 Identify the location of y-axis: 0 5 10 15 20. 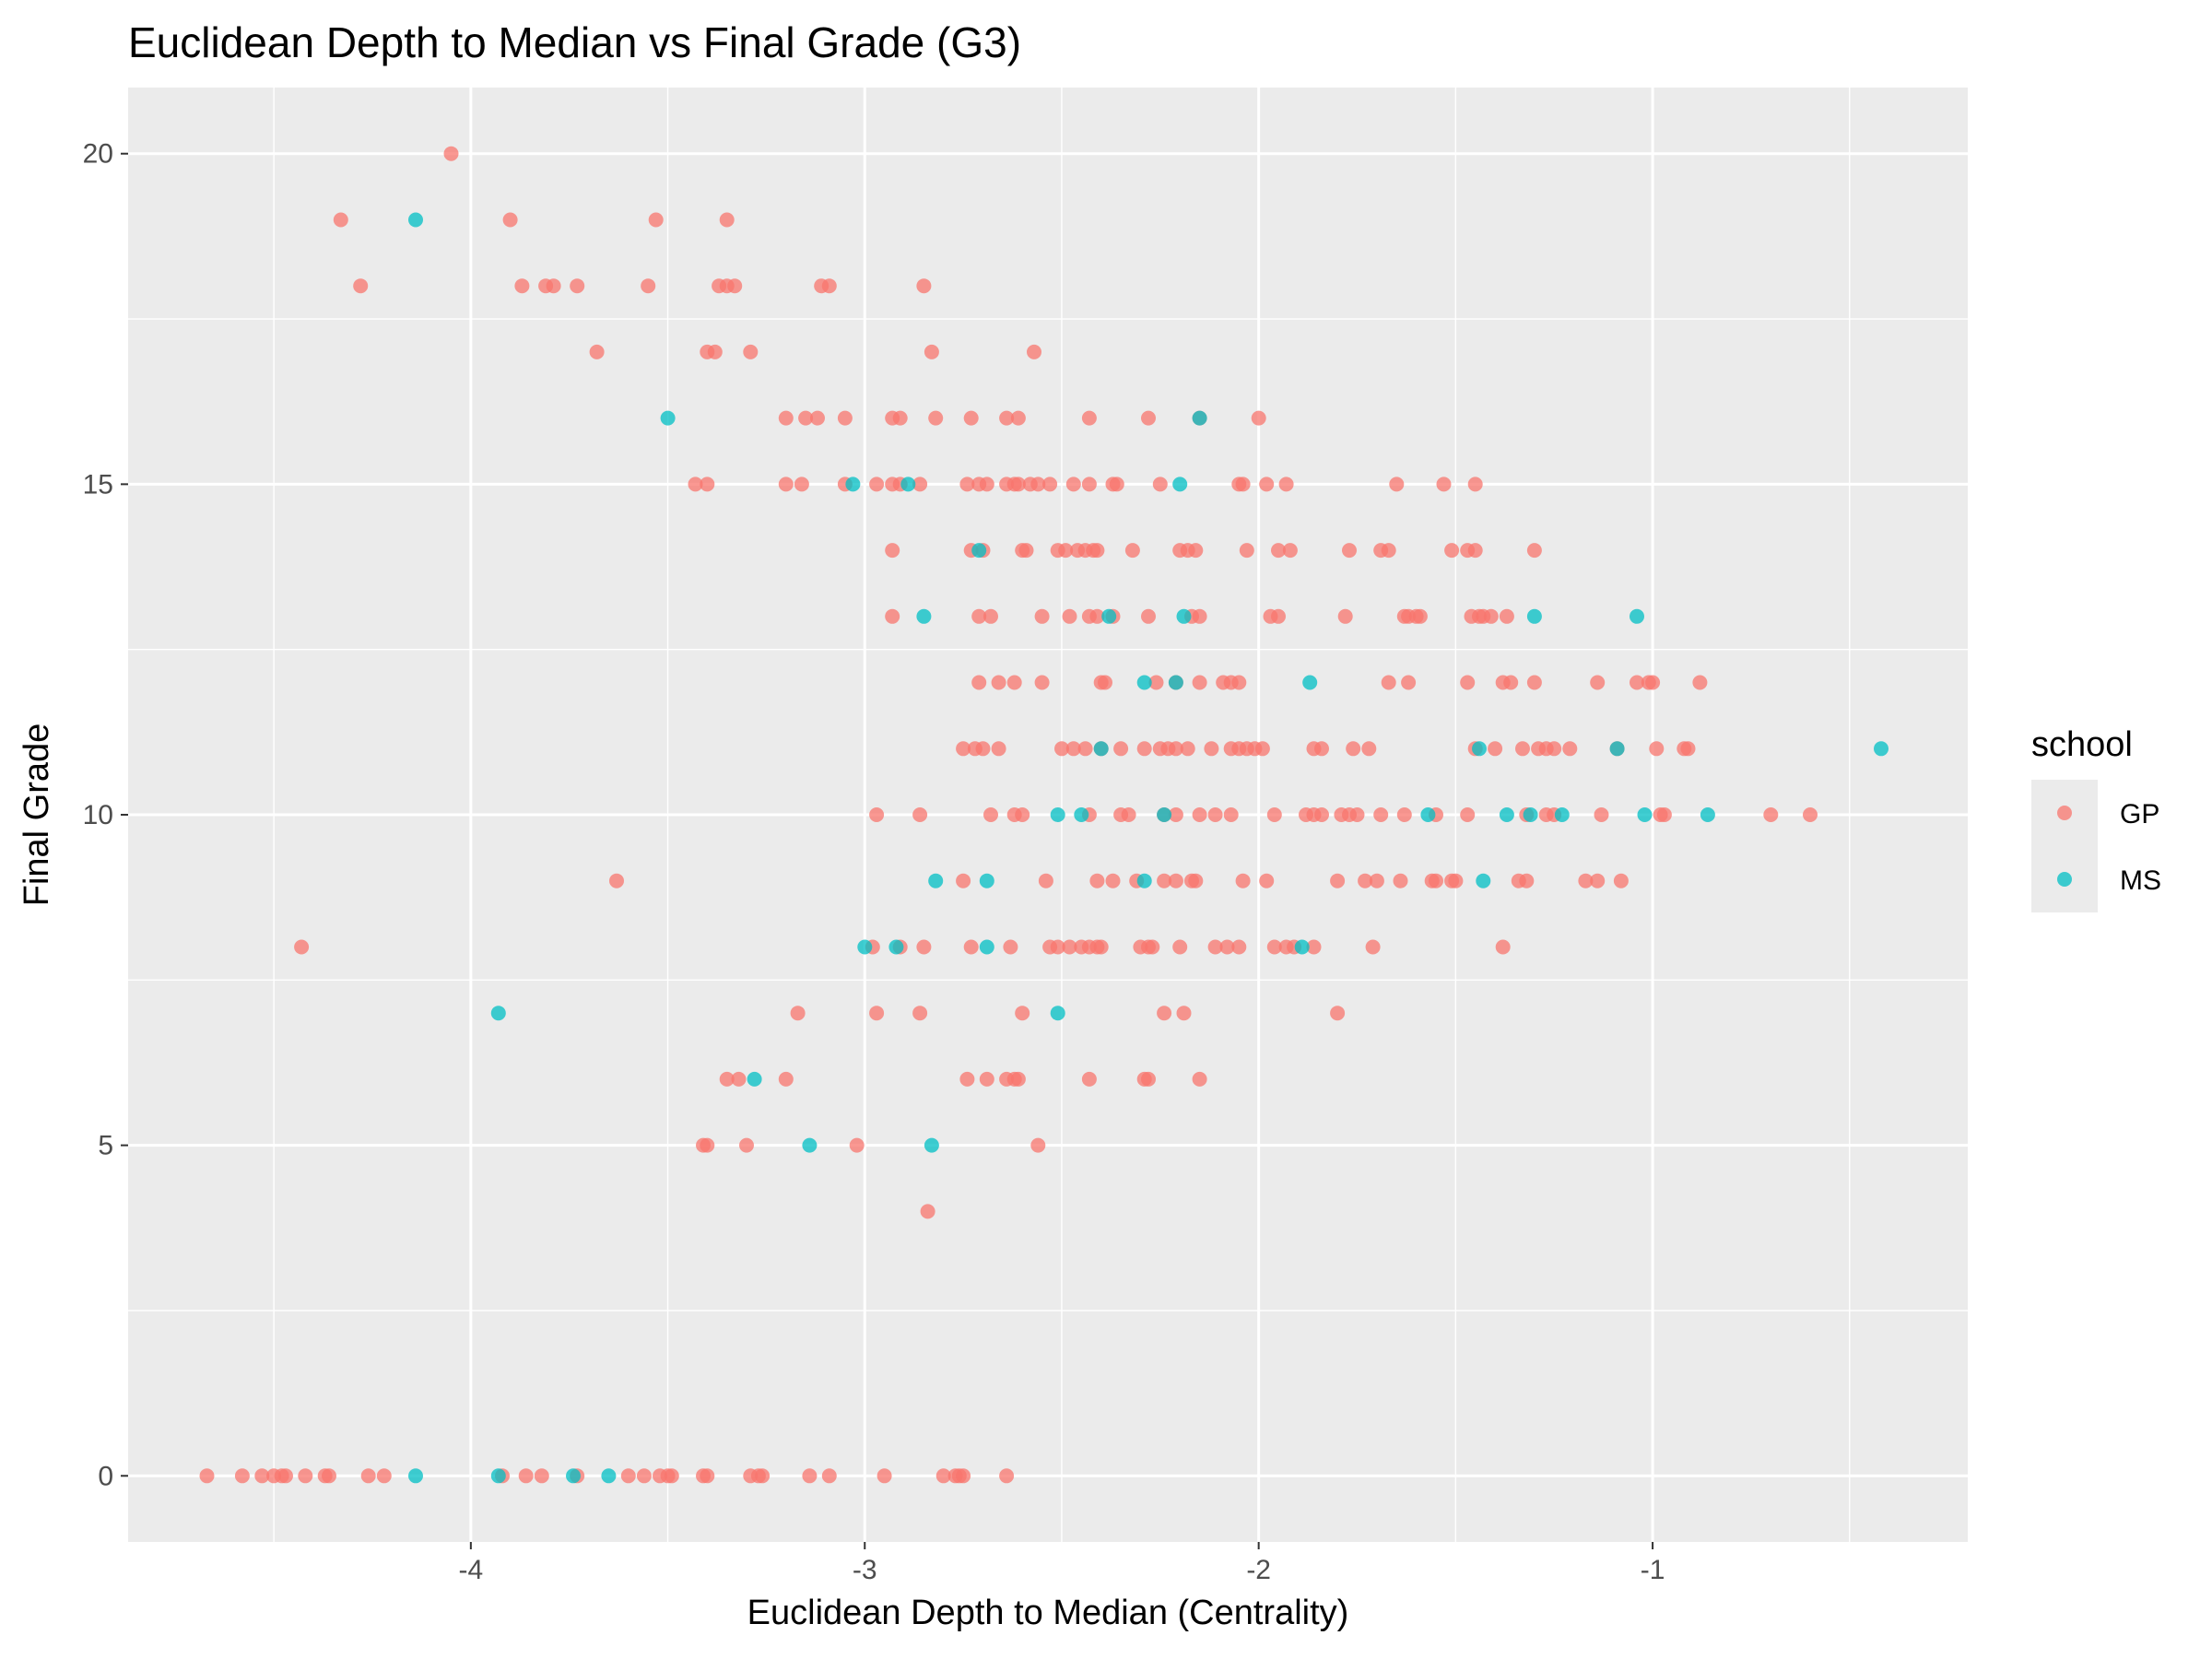
(105, 815).